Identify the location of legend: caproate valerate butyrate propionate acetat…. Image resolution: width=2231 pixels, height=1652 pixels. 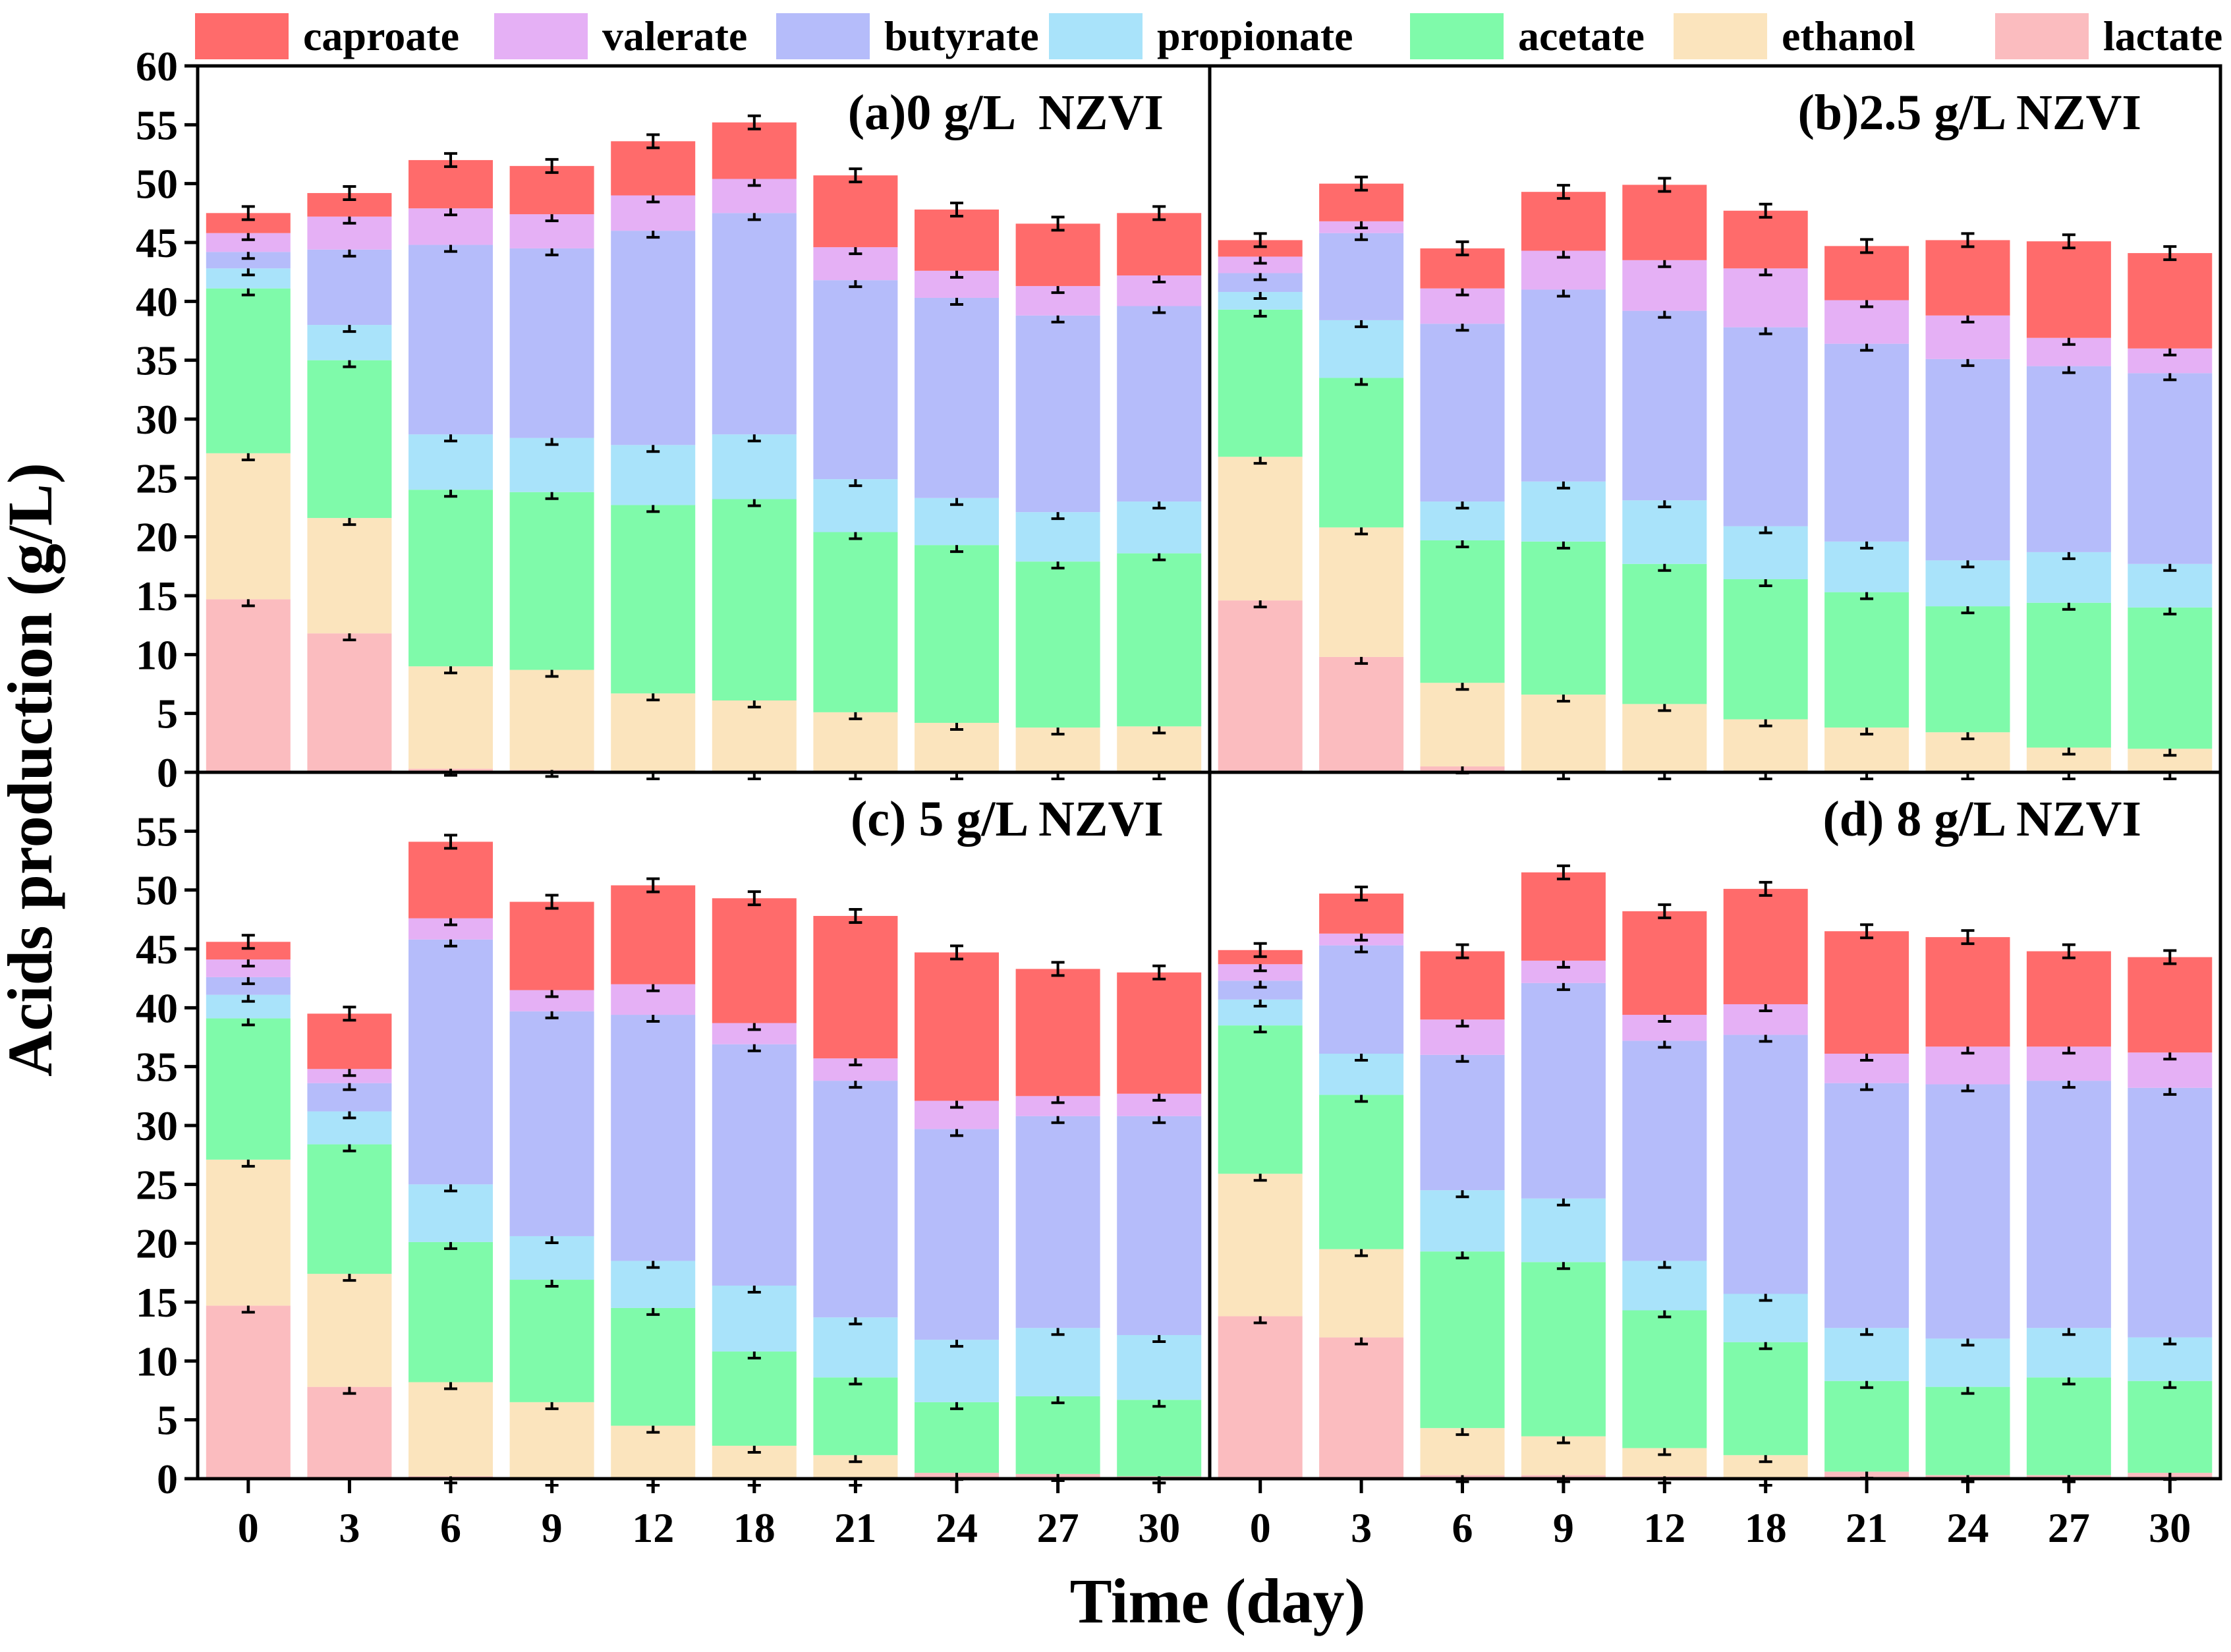
(1208, 36).